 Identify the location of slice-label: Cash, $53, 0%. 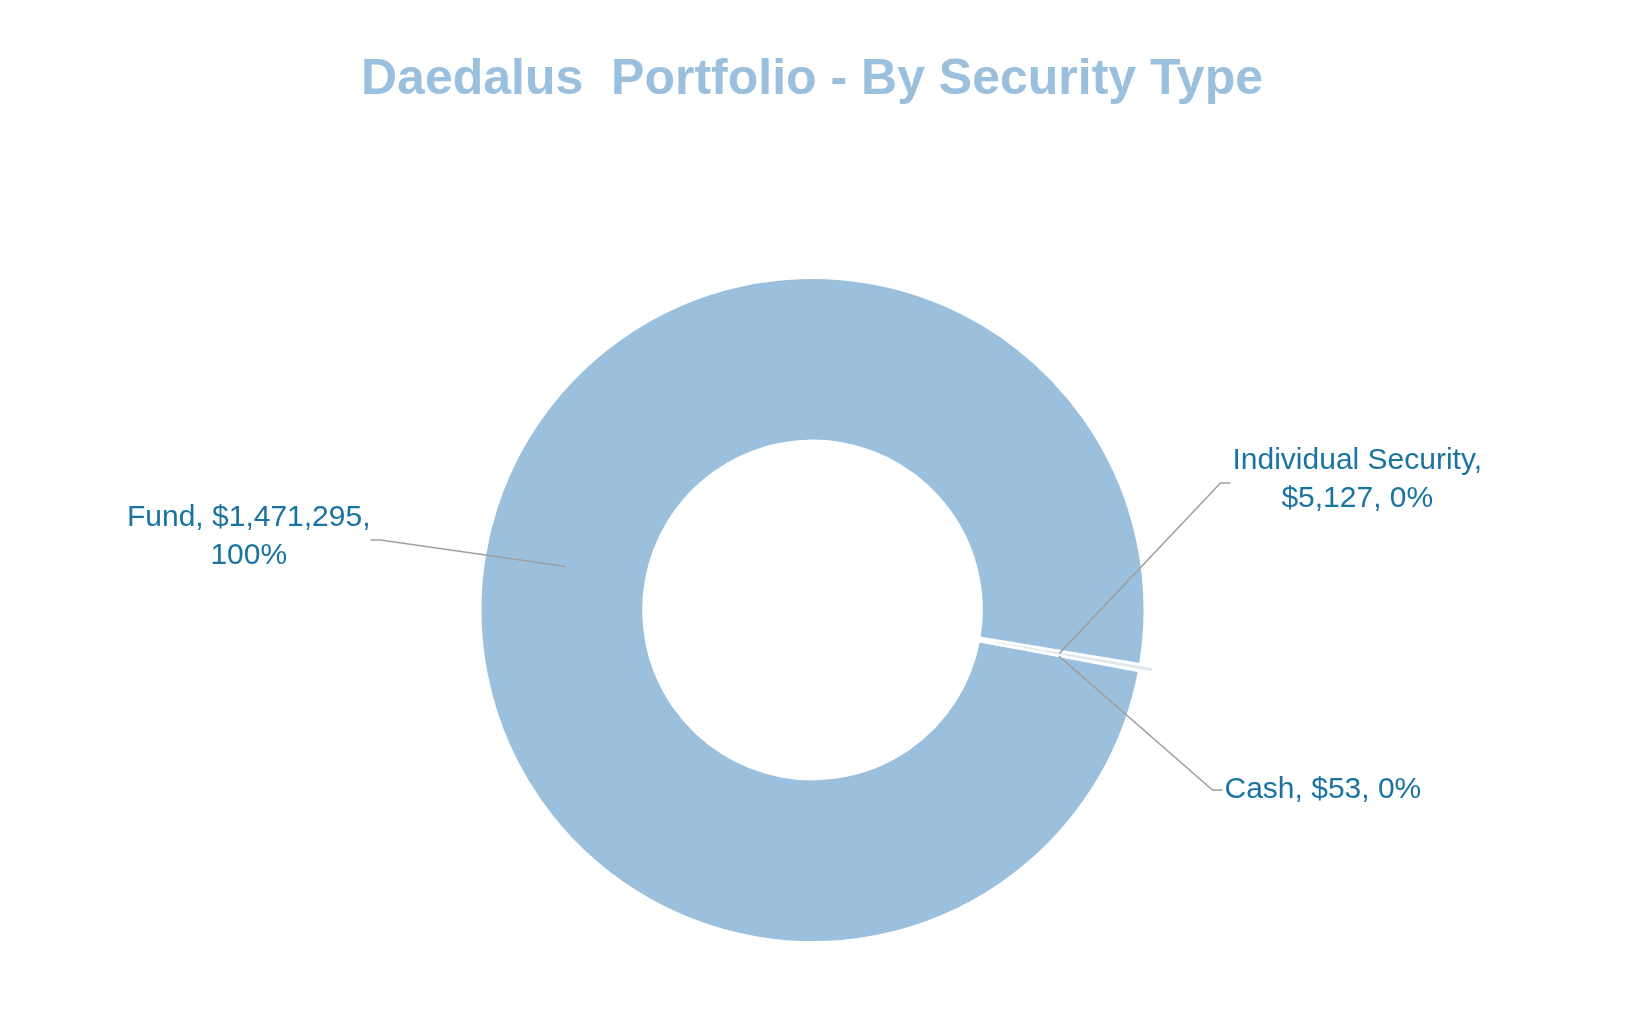
(1323, 788).